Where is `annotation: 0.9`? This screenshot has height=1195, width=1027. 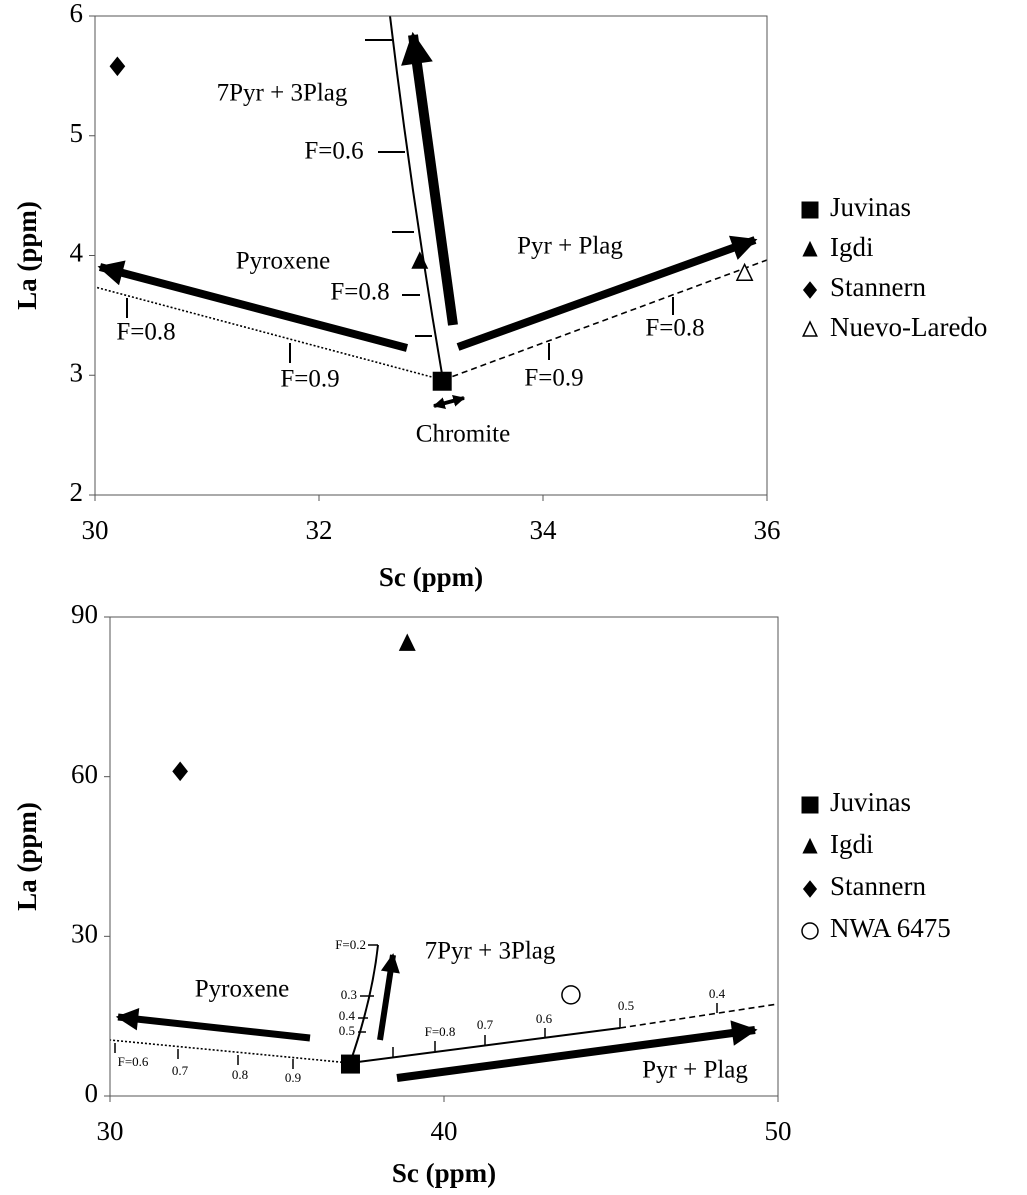 annotation: 0.9 is located at coordinates (293, 1077).